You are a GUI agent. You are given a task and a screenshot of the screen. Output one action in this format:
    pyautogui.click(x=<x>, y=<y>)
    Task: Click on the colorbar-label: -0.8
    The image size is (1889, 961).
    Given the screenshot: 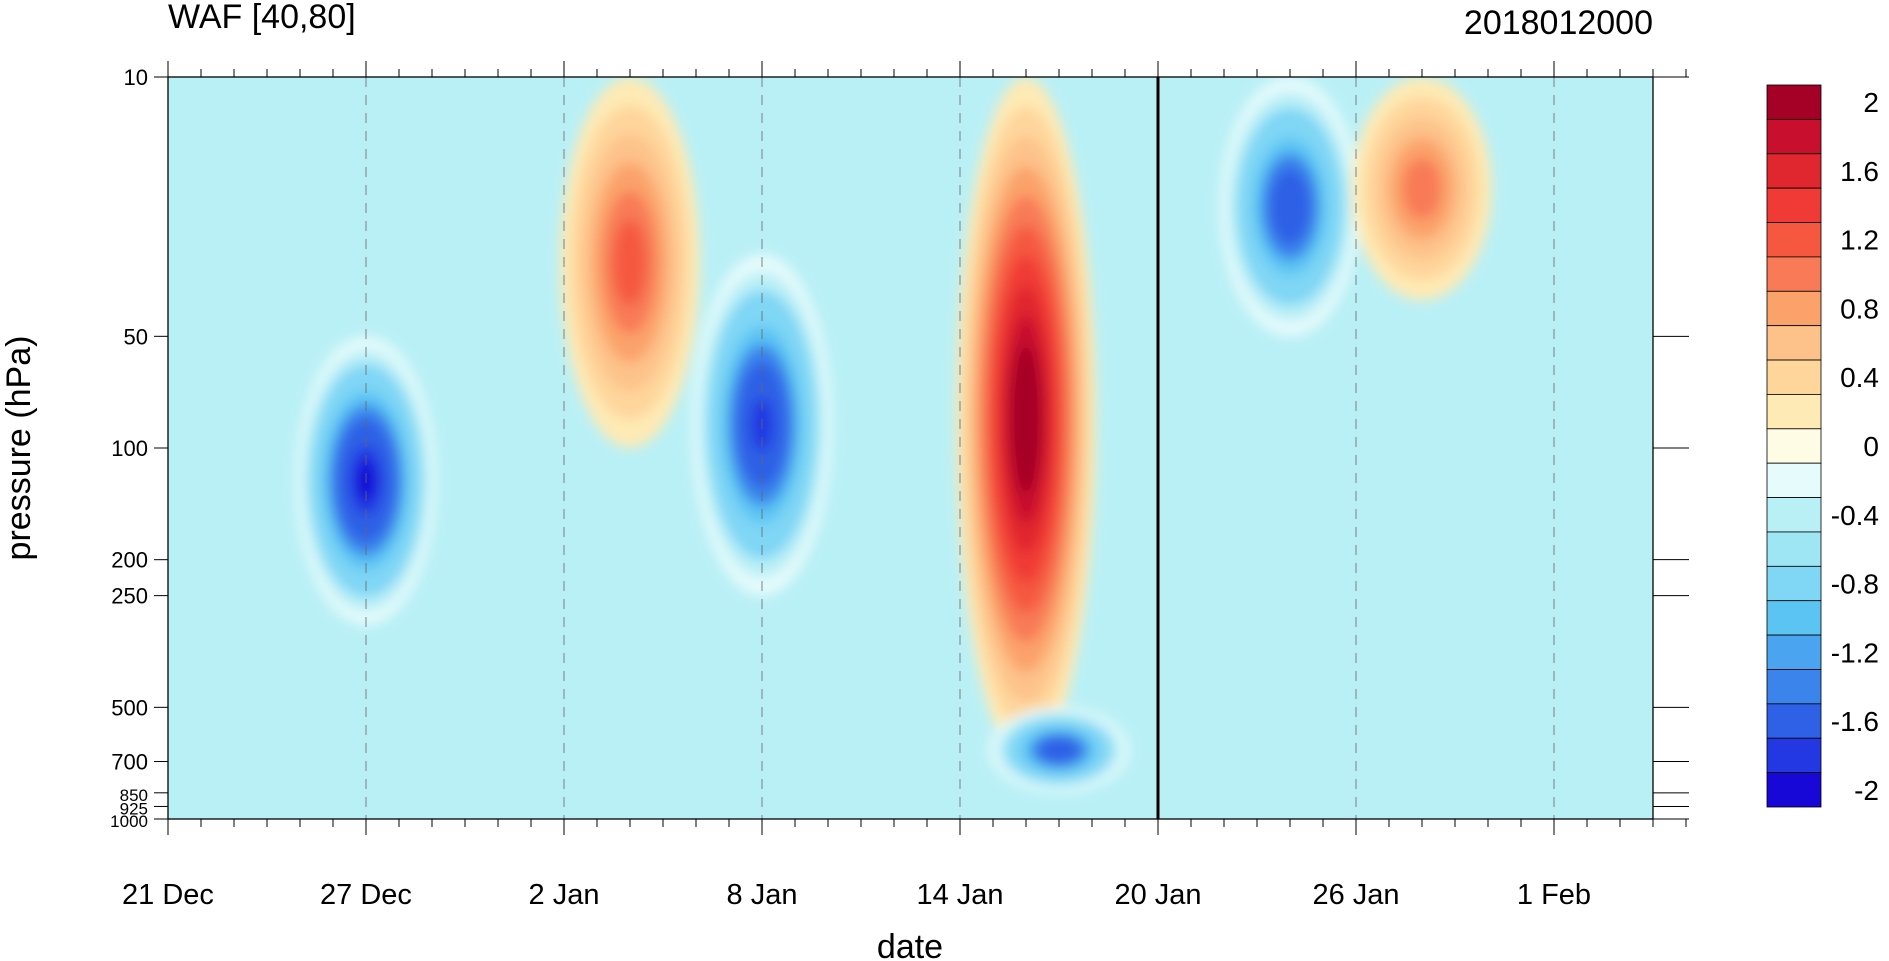 What is the action you would take?
    pyautogui.click(x=1855, y=584)
    